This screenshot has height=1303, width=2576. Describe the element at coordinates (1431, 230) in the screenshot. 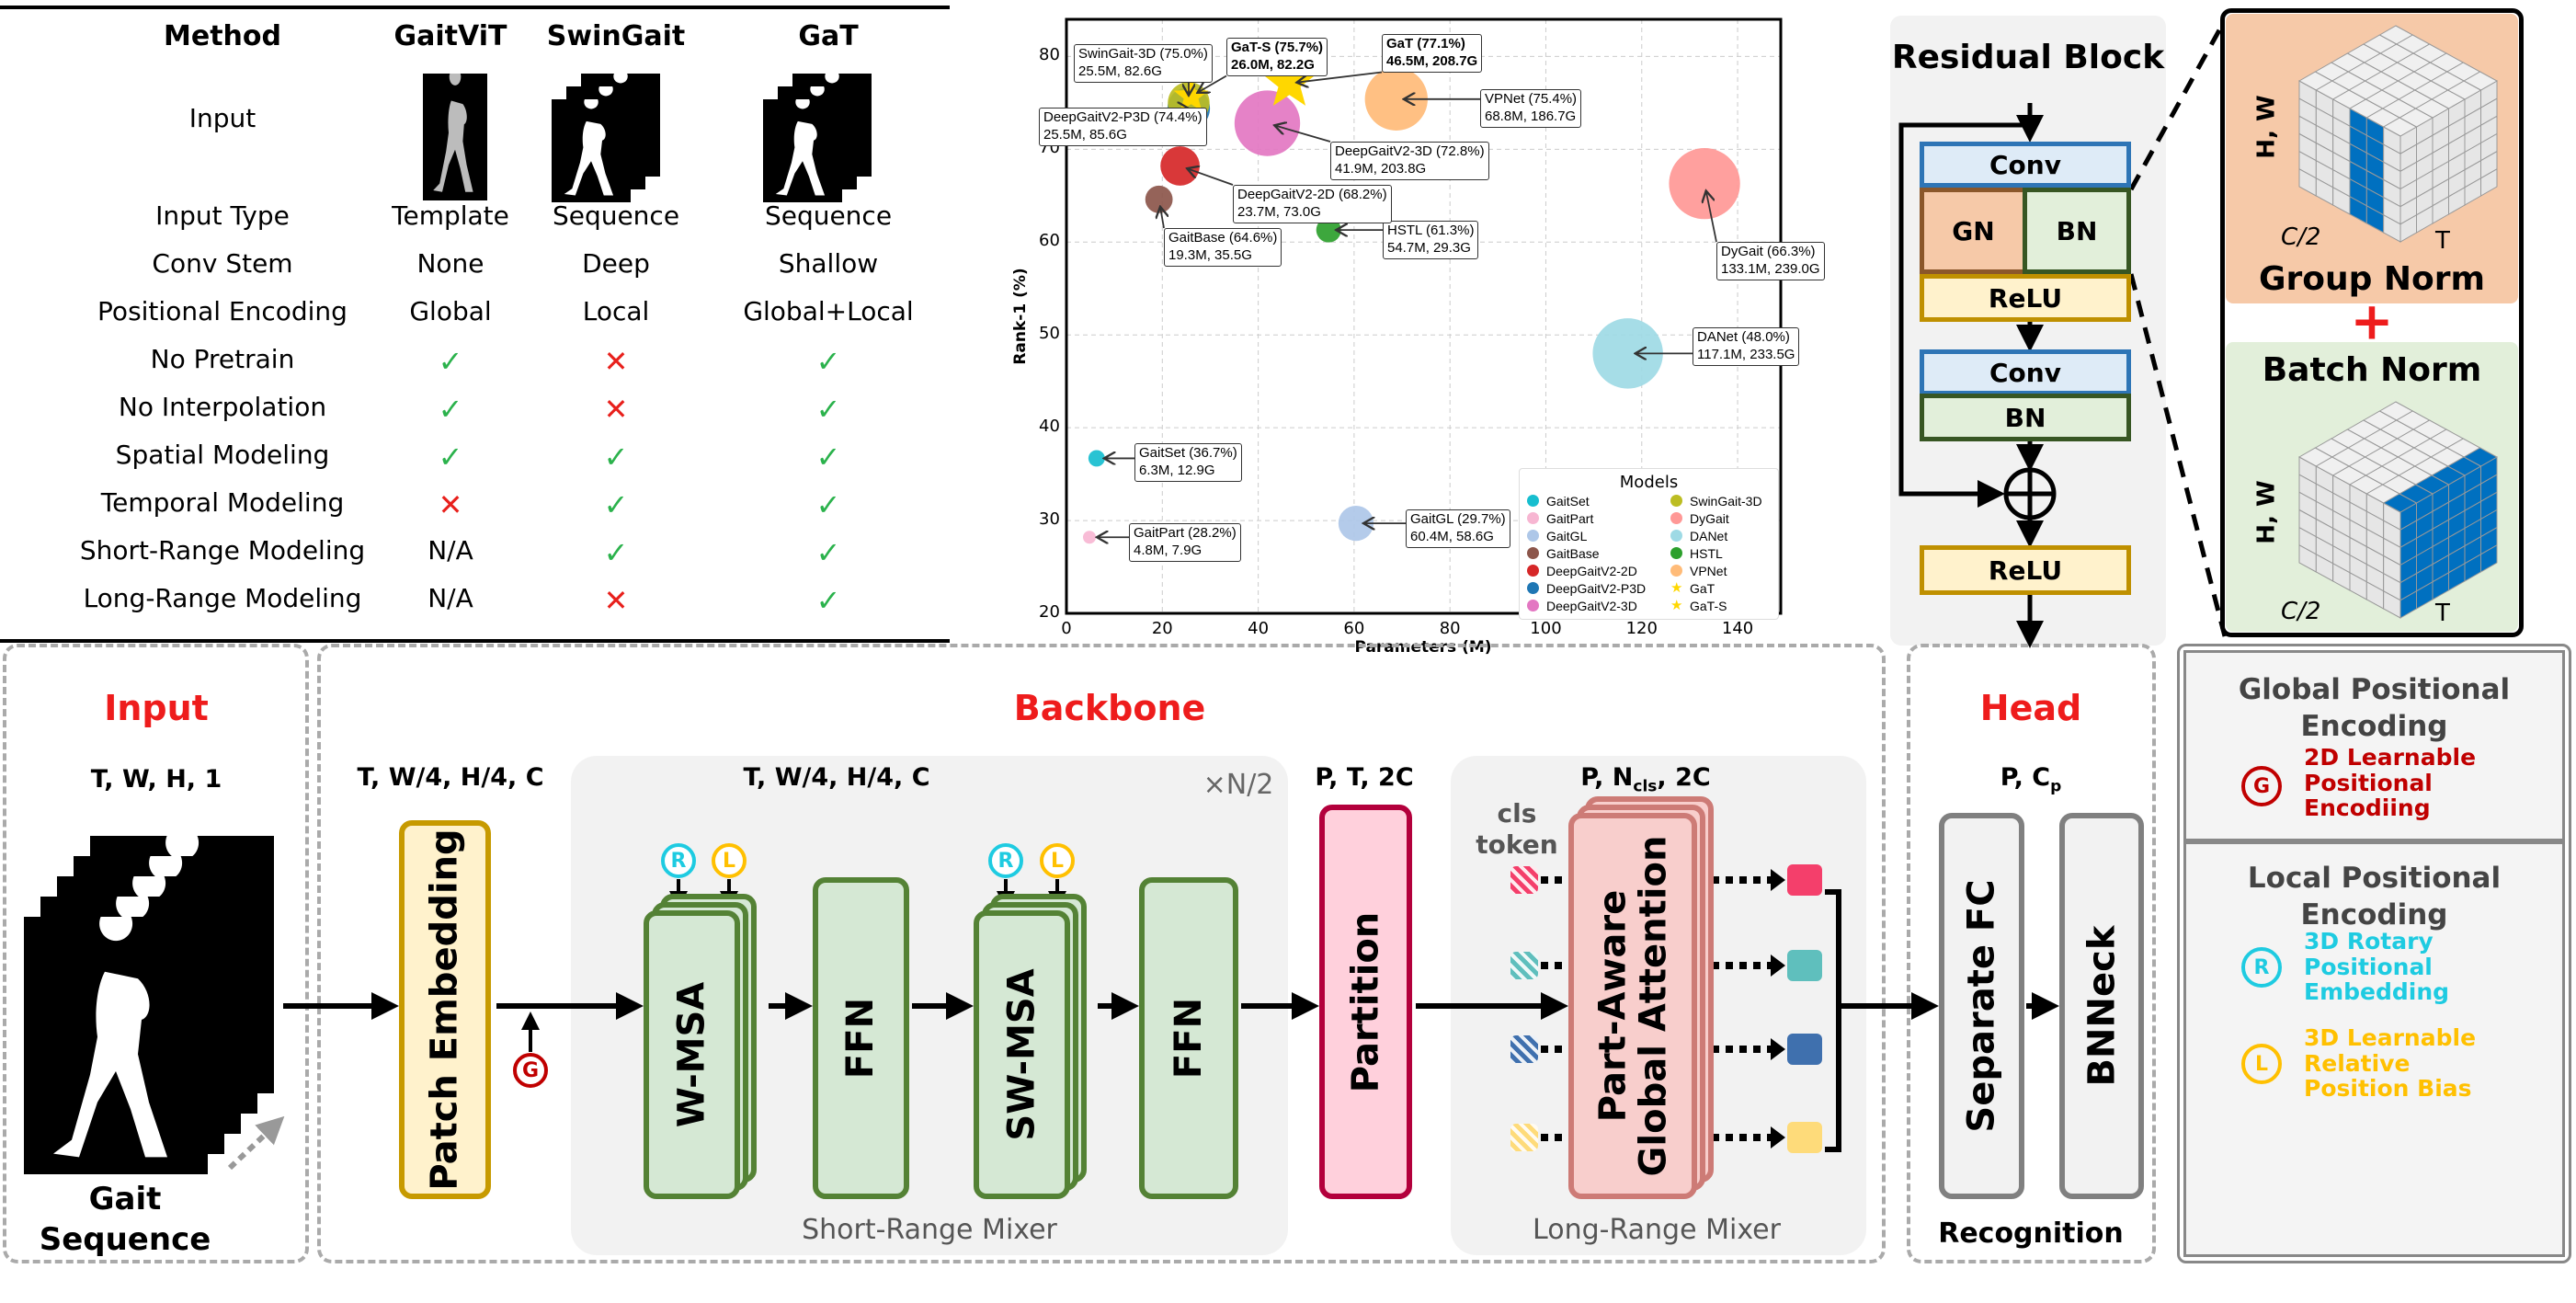

I see `label-name: HSTL (61.3%)` at that location.